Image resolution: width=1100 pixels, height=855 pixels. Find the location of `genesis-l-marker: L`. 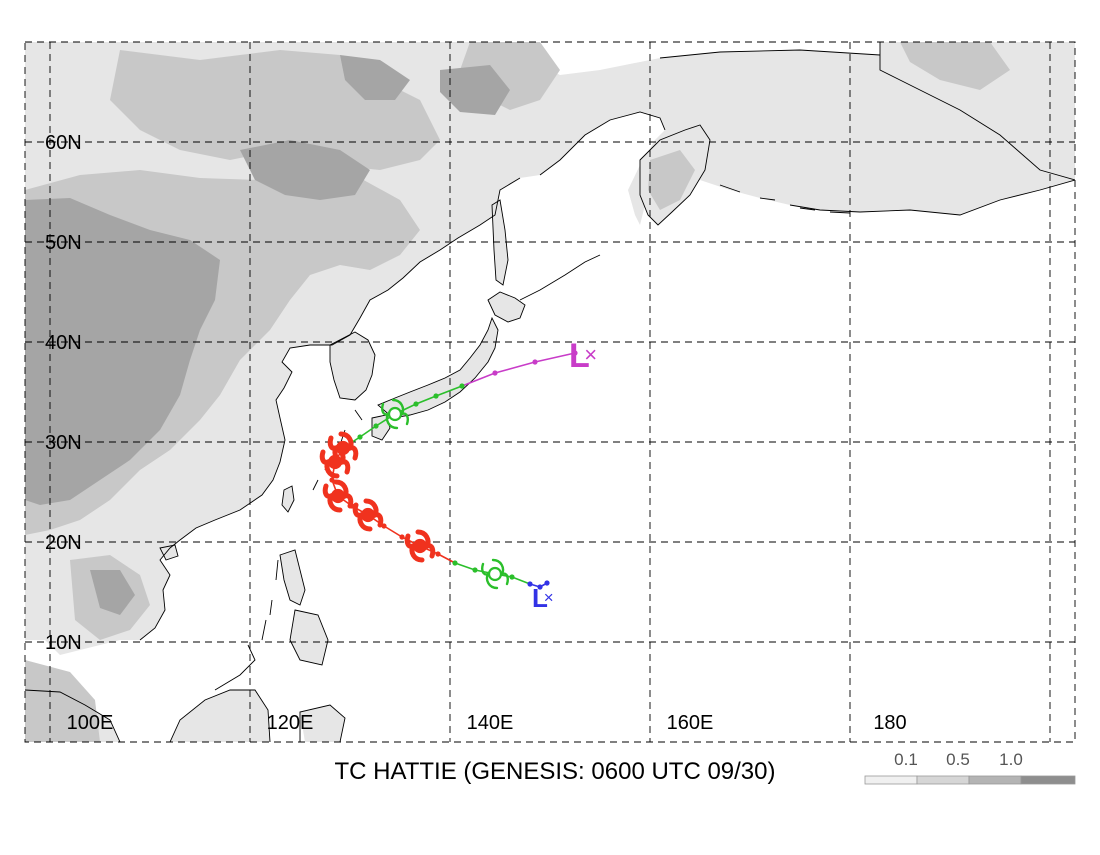

genesis-l-marker: L is located at coordinates (540, 598).